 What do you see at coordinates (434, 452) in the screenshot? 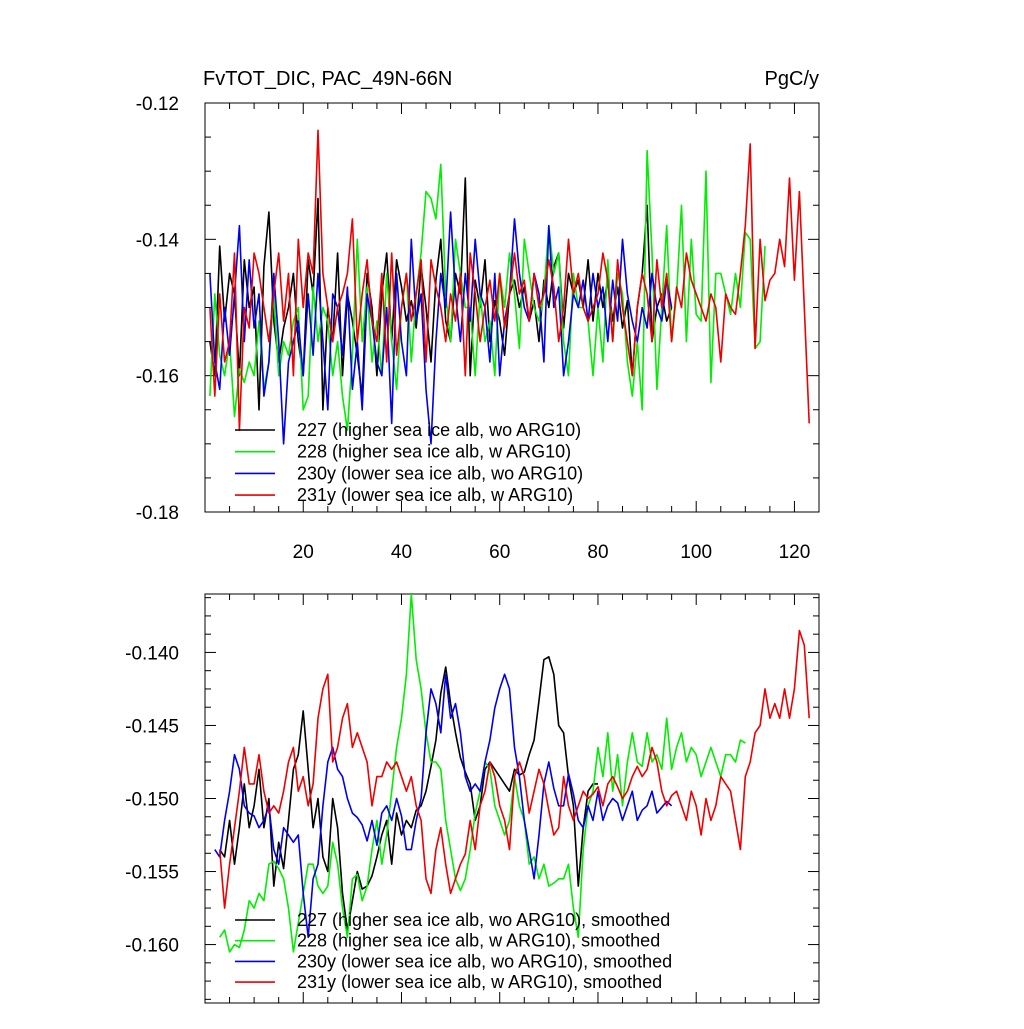
I see `legend-entry: 228 (higher sea ice alb, w ARG10)` at bounding box center [434, 452].